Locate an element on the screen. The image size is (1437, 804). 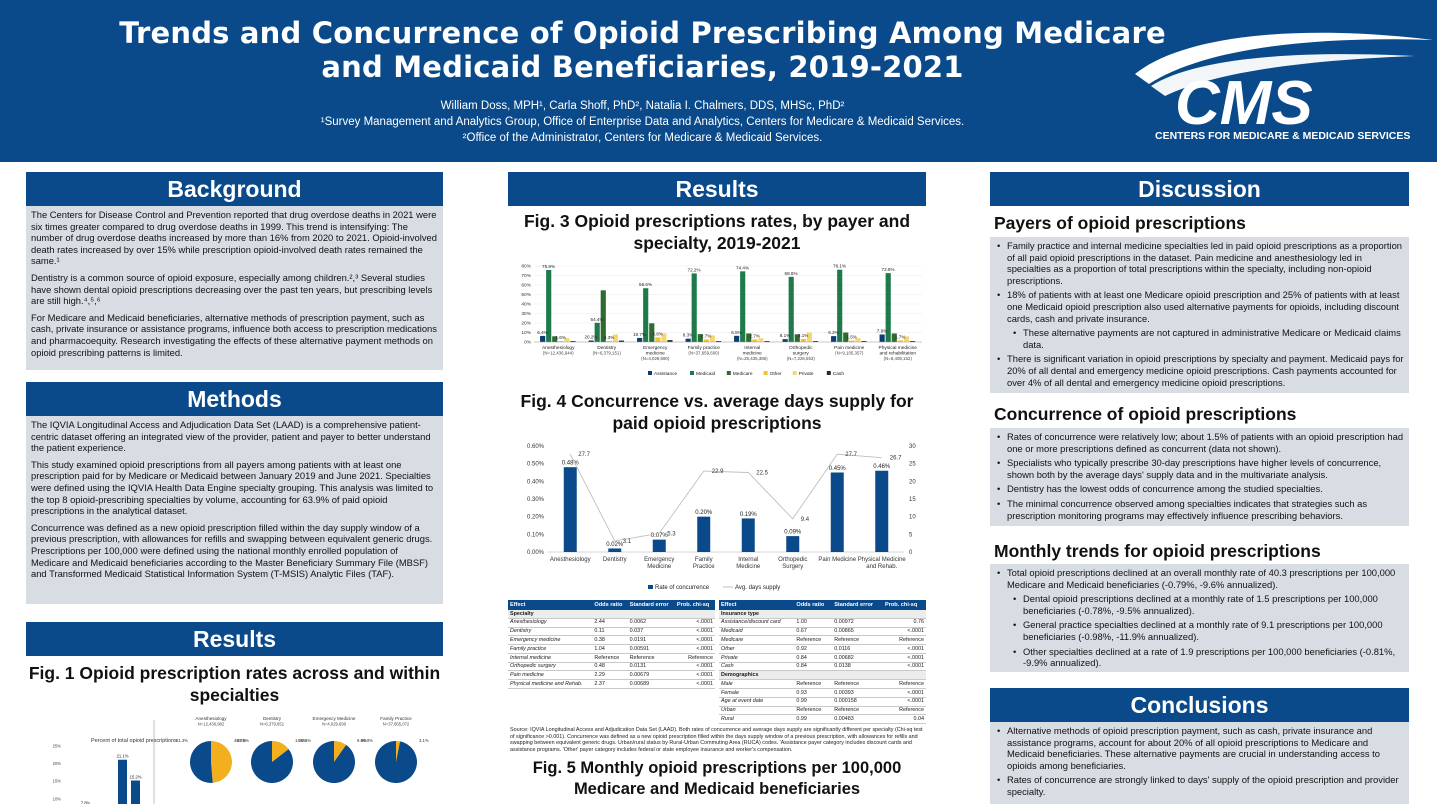
table-row: Male Reference Reference Reference is located at coordinates (822, 684).